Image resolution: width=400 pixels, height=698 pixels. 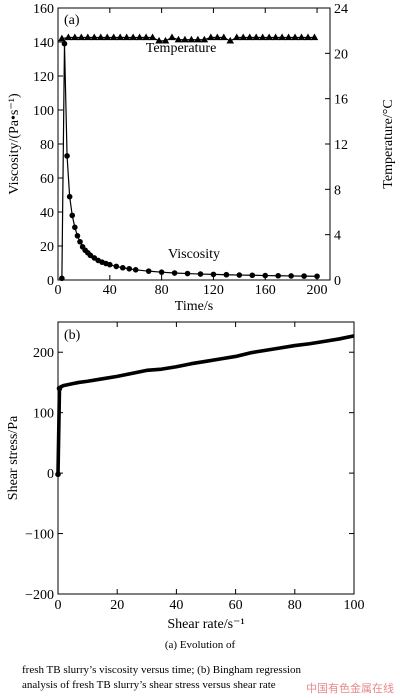 What do you see at coordinates (47, 247) in the screenshot?
I see `y-tick-label: 20` at bounding box center [47, 247].